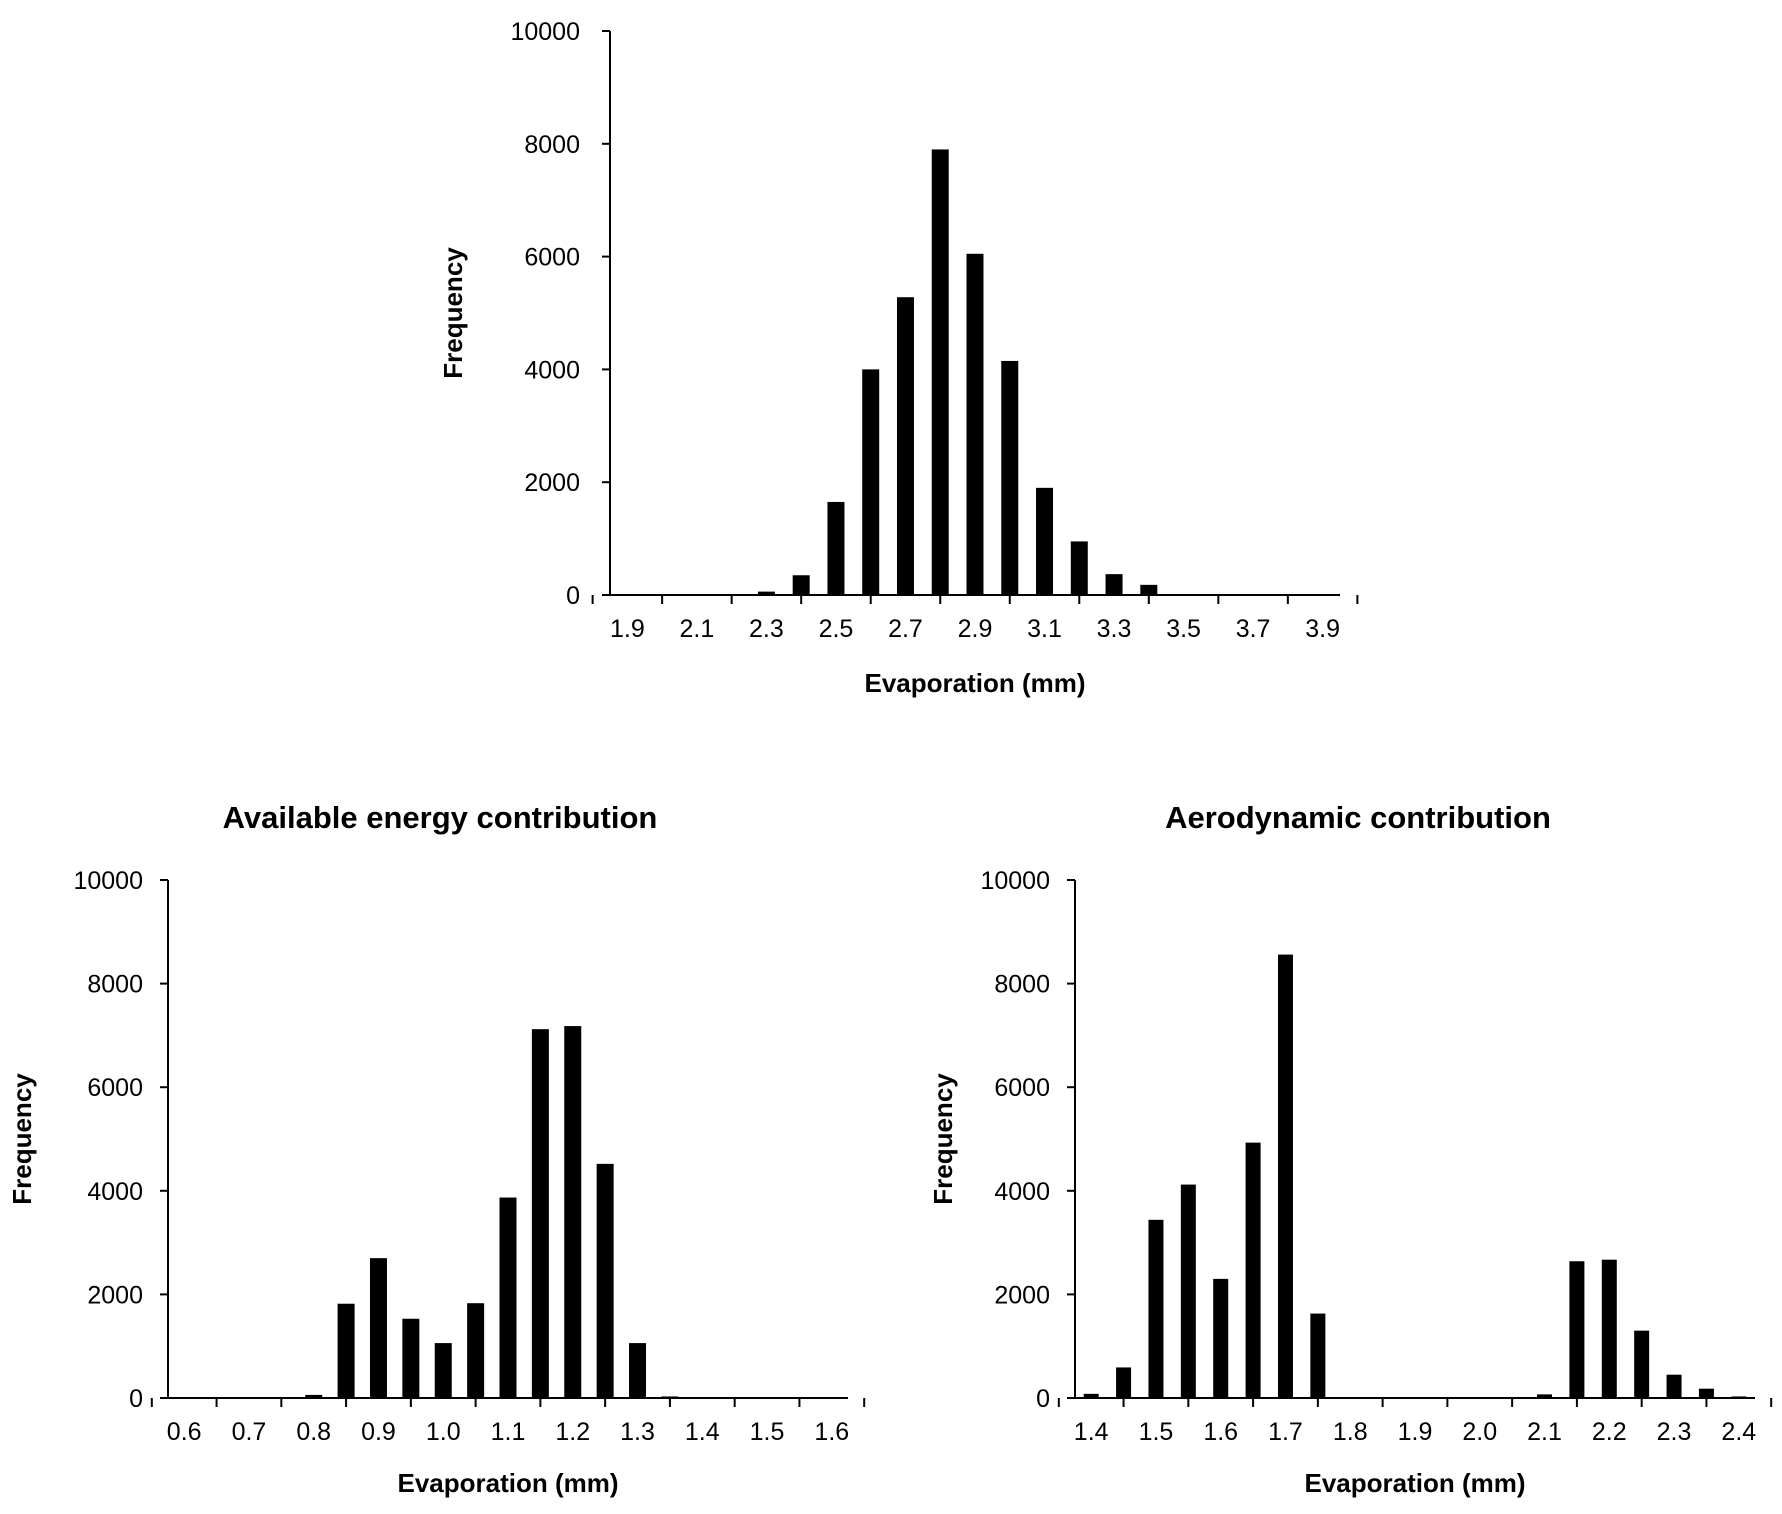  What do you see at coordinates (184, 1432) in the screenshot?
I see `x-tick-label: 0.6` at bounding box center [184, 1432].